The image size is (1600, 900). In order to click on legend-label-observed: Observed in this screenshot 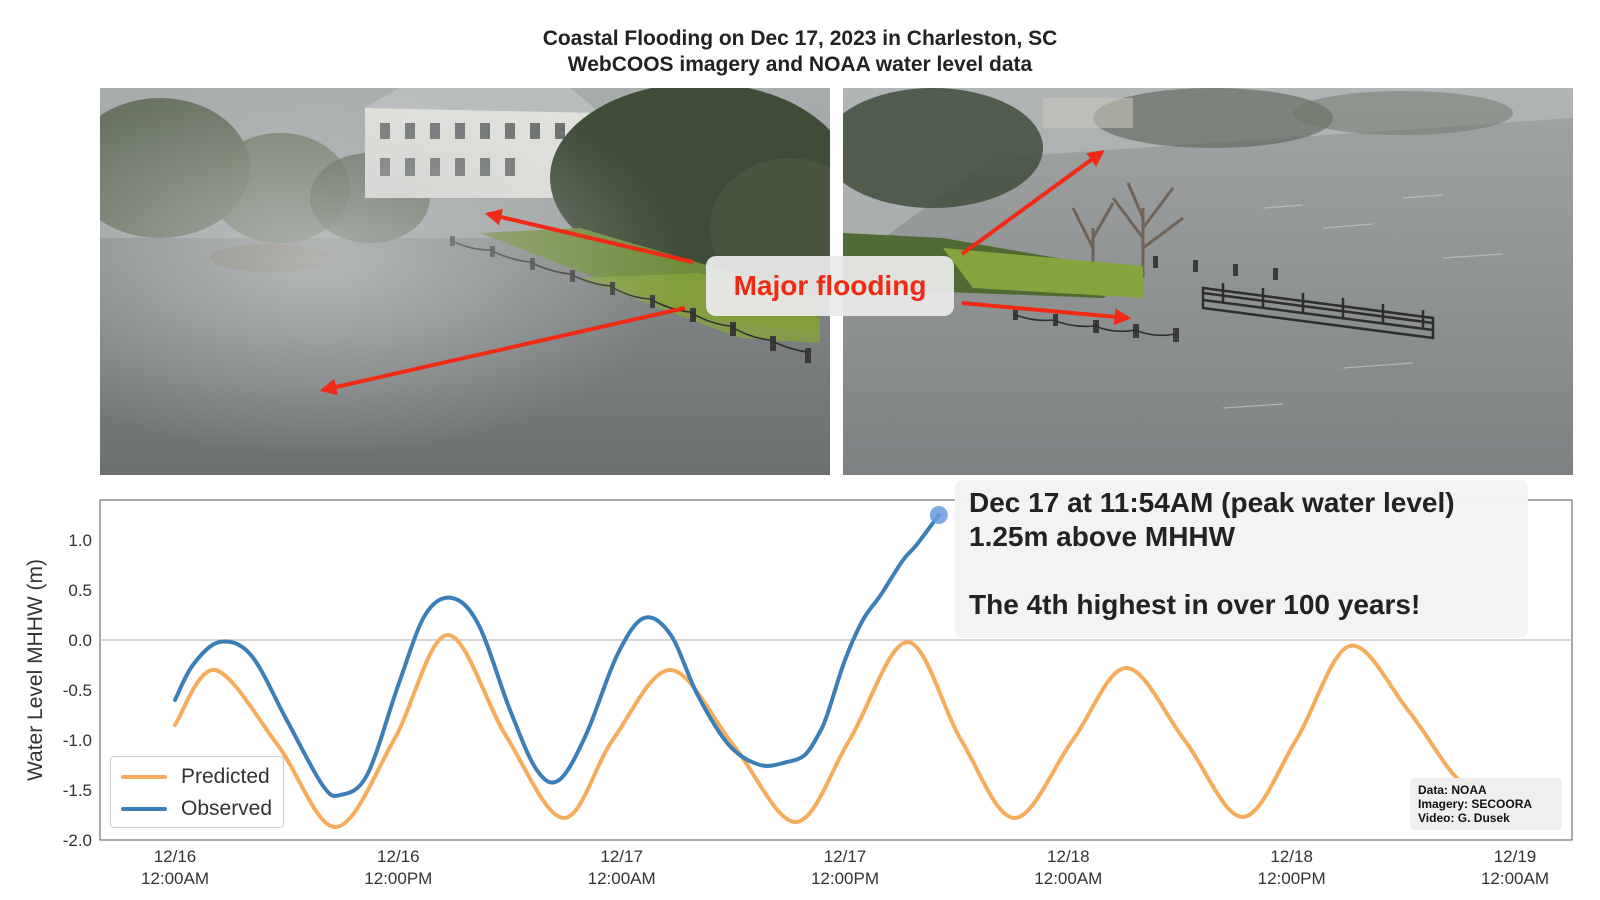, I will do `click(227, 808)`.